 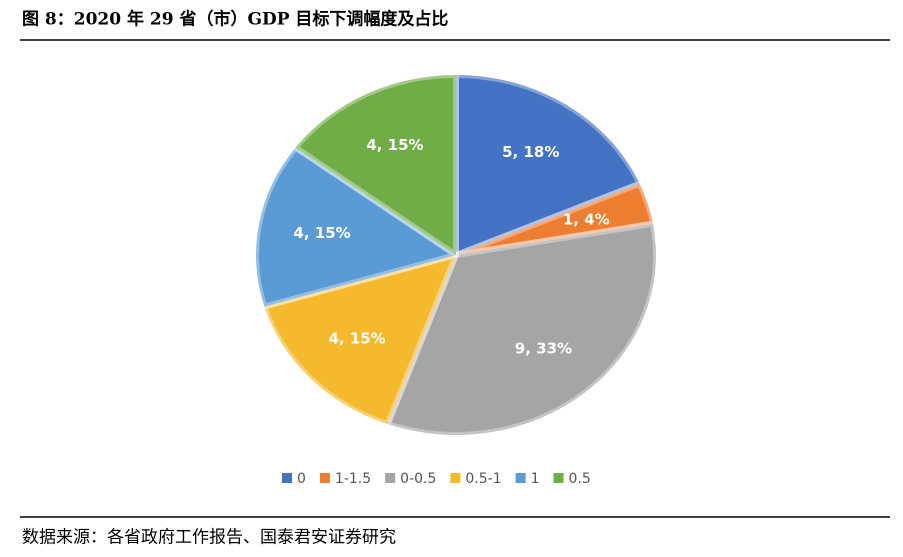 I want to click on data-label: 5, 18%, so click(x=530, y=152).